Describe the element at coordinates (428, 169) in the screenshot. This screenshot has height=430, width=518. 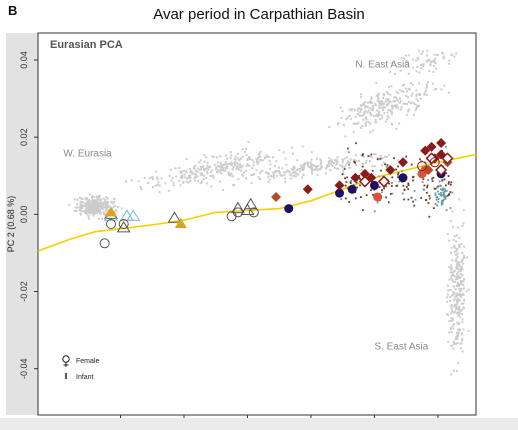
I see `diamond-marker` at that location.